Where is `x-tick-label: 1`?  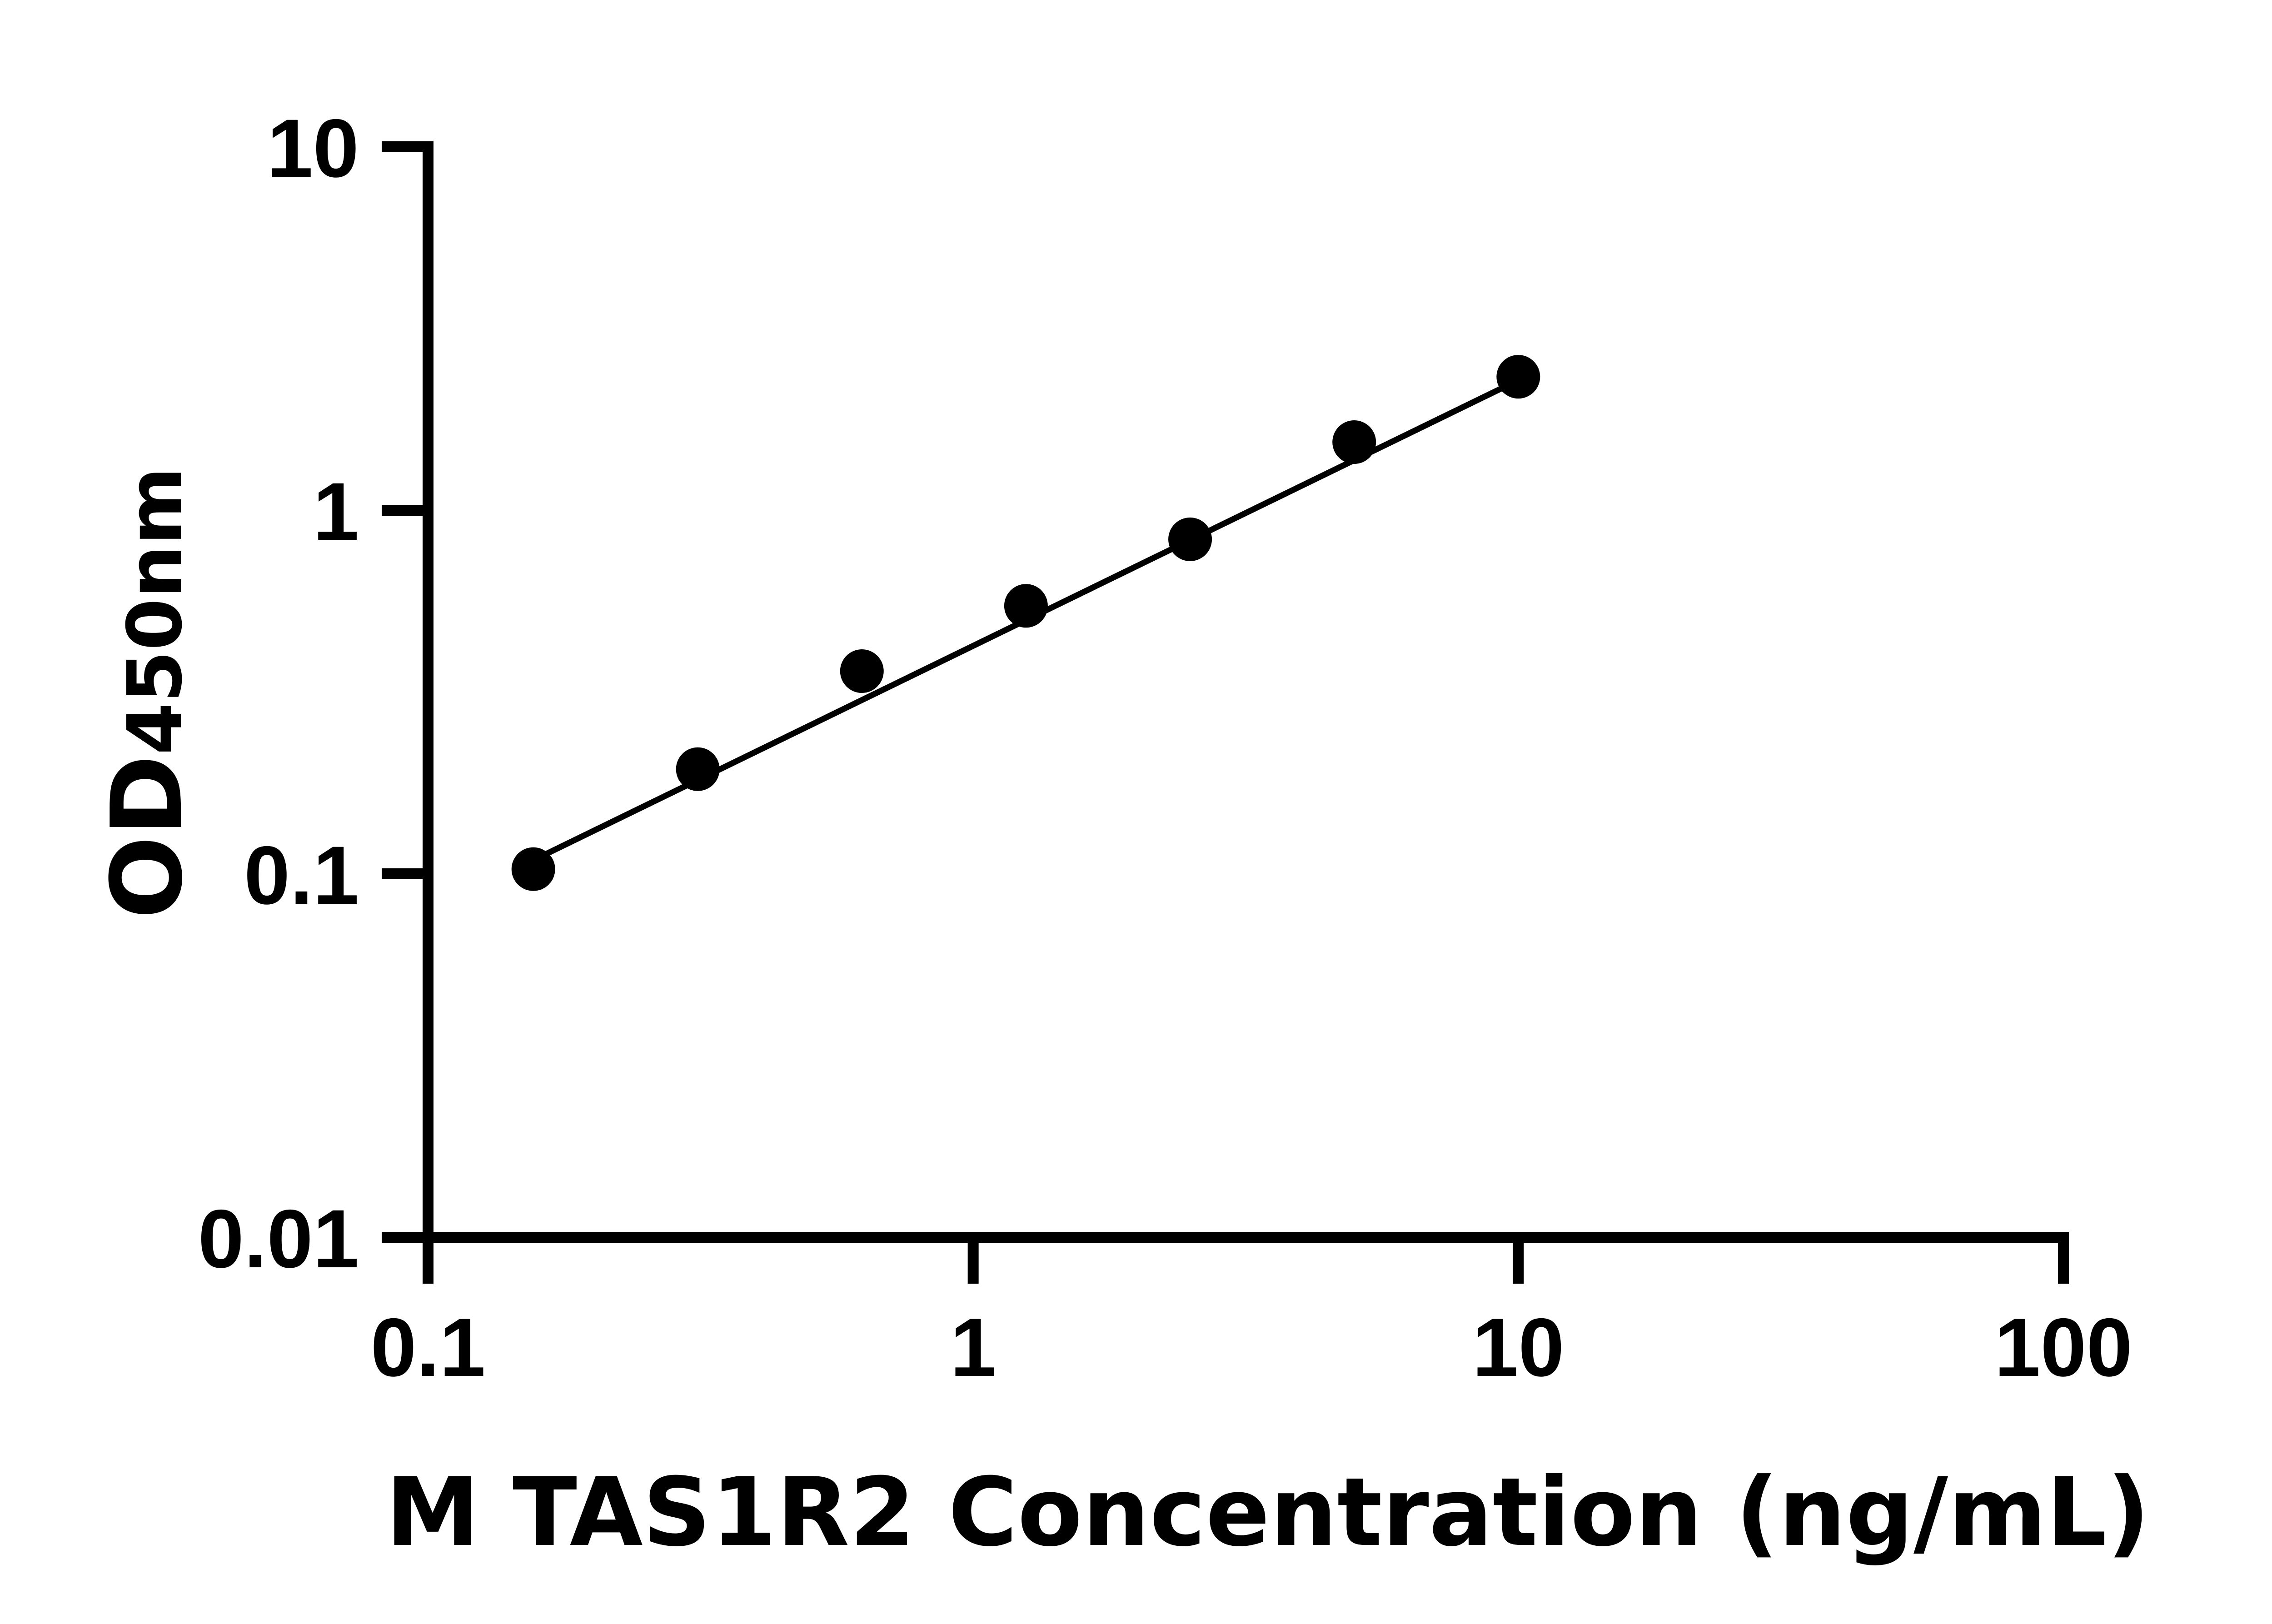 x-tick-label: 1 is located at coordinates (973, 1347).